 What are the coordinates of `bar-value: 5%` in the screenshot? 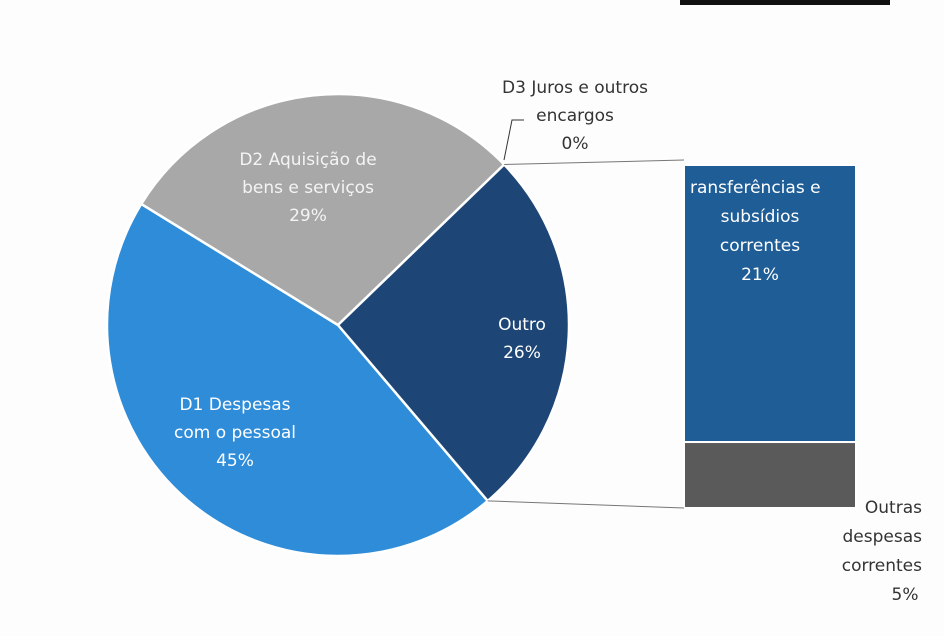 It's located at (905, 595).